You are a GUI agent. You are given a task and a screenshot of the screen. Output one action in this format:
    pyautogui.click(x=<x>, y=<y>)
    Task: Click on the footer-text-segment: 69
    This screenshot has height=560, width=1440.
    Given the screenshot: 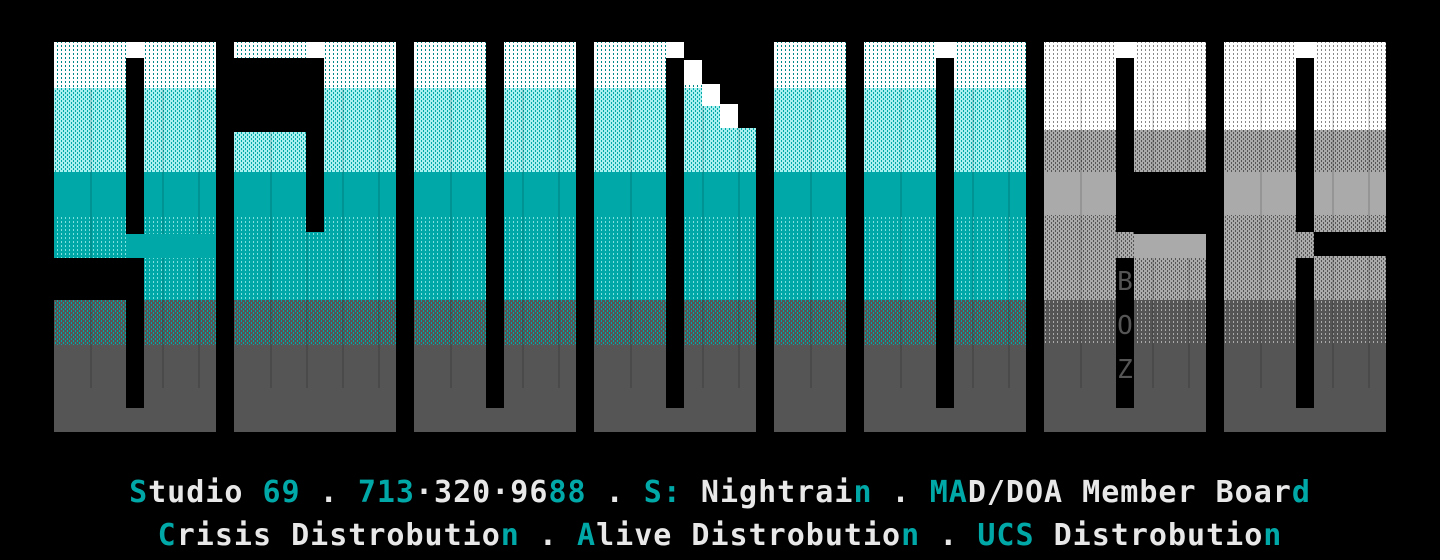 What is the action you would take?
    pyautogui.click(x=281, y=492)
    